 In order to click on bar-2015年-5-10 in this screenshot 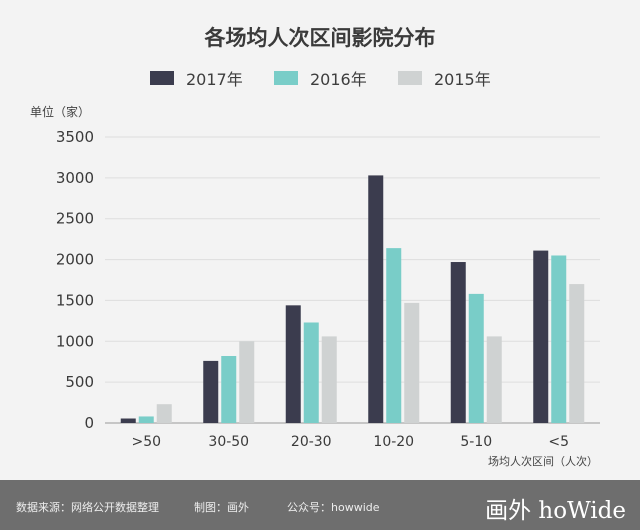, I will do `click(494, 379)`.